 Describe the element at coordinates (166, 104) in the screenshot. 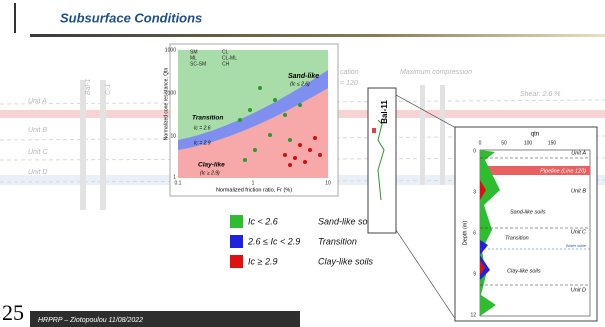

I see `y-axis-label: Normalized cone resistance, Qtn` at that location.